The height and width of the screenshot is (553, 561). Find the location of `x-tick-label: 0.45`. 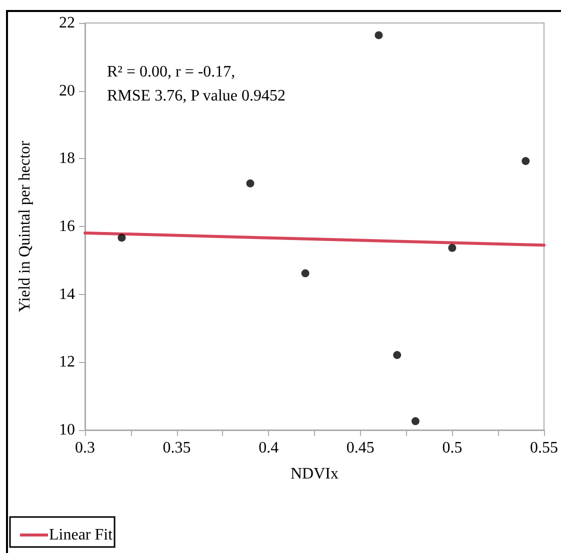

x-tick-label: 0.45 is located at coordinates (360, 448).